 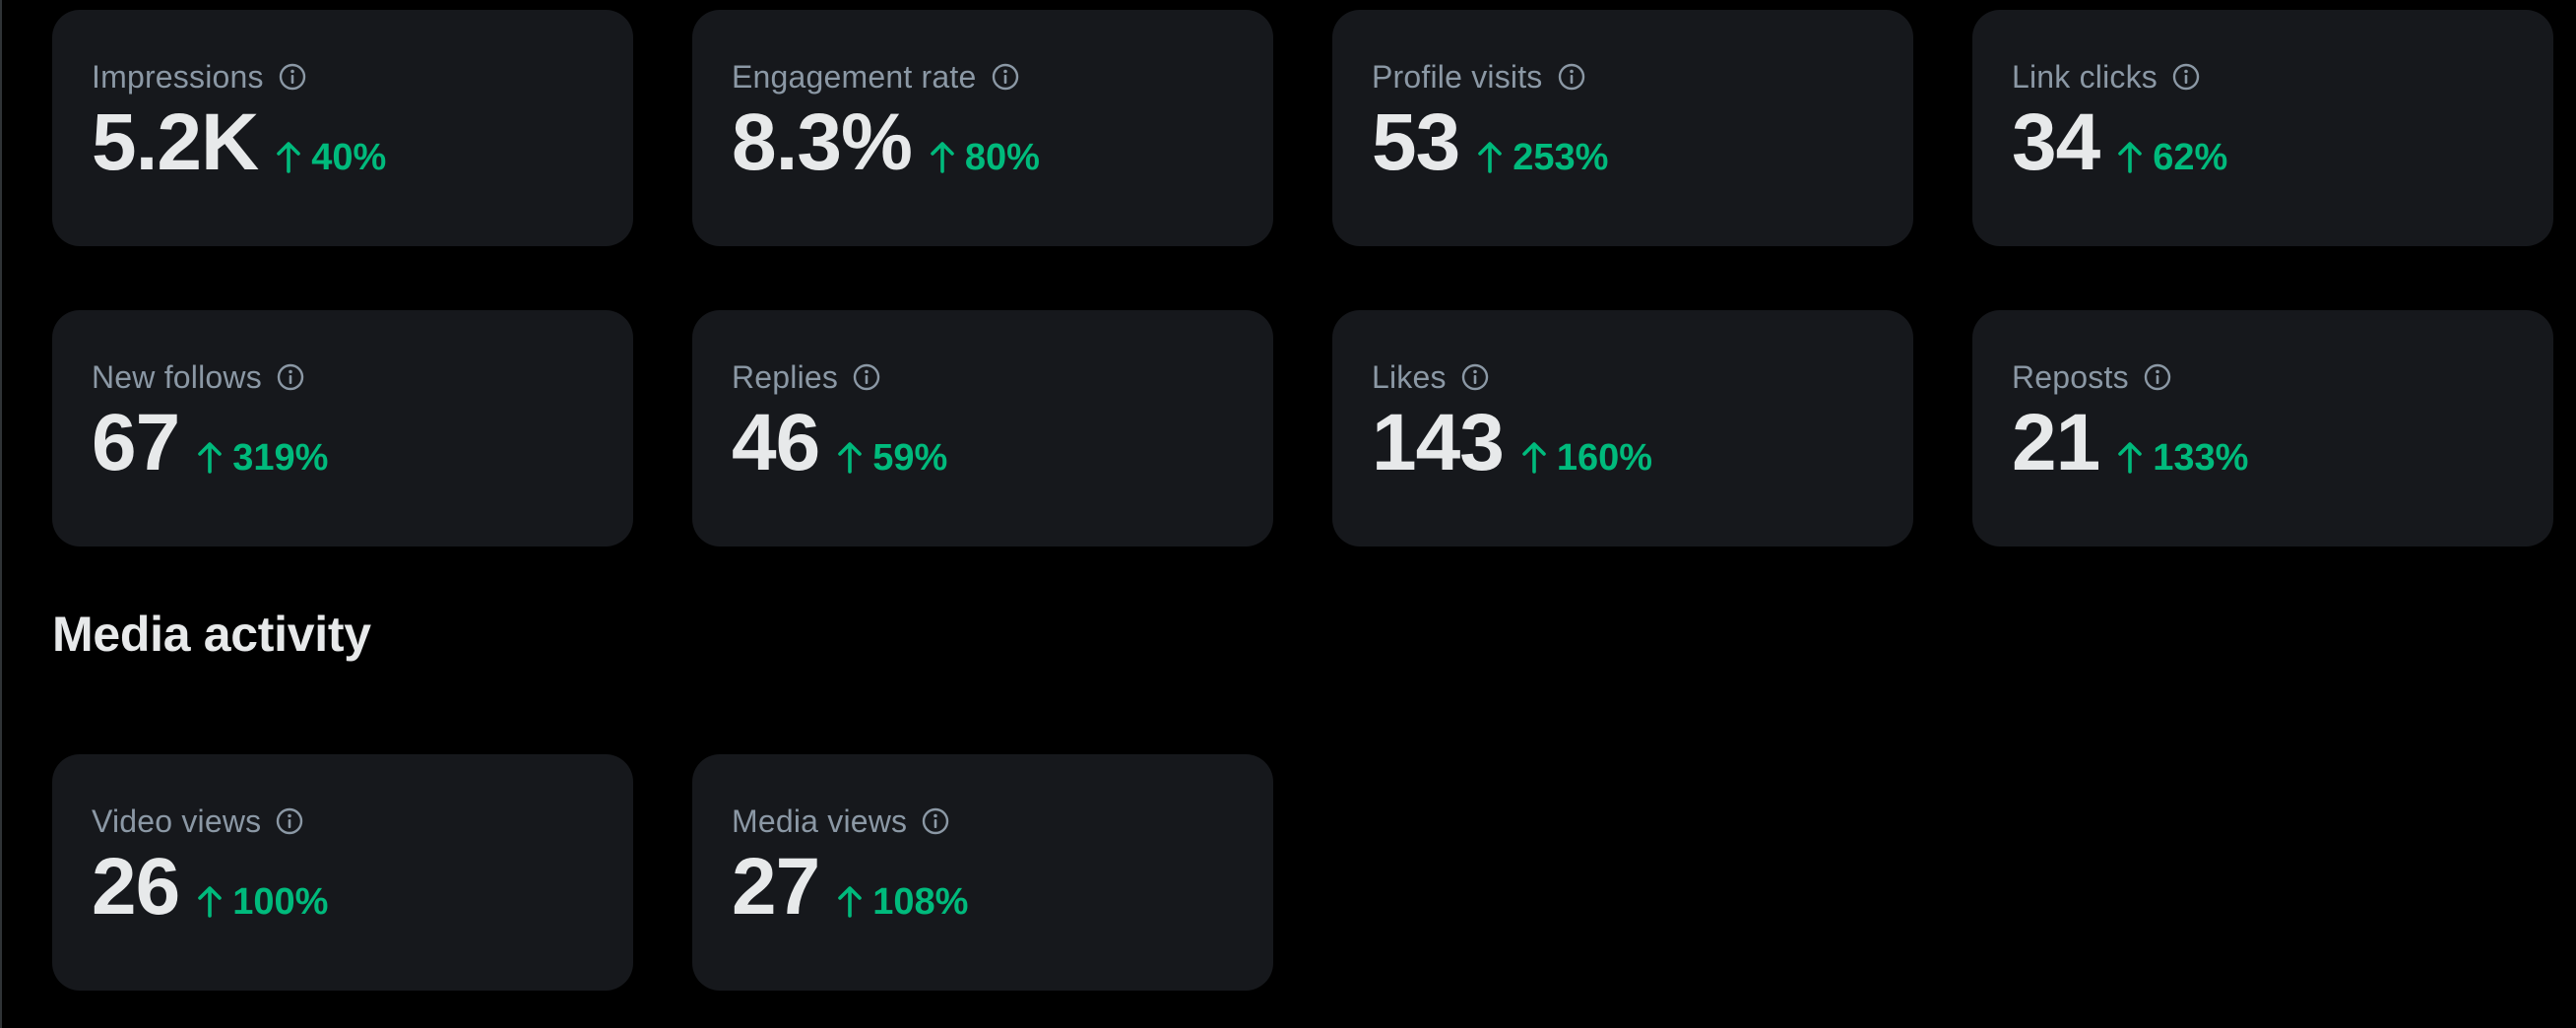 What do you see at coordinates (2085, 76) in the screenshot?
I see `metric-label: Link clicks` at bounding box center [2085, 76].